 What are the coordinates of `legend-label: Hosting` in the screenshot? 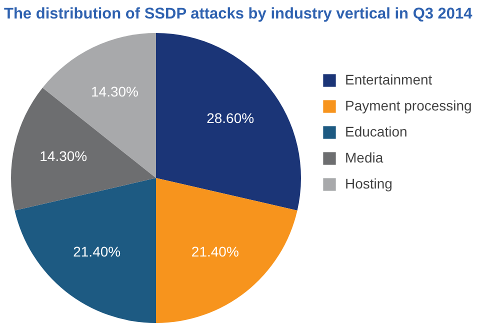 It's located at (368, 184).